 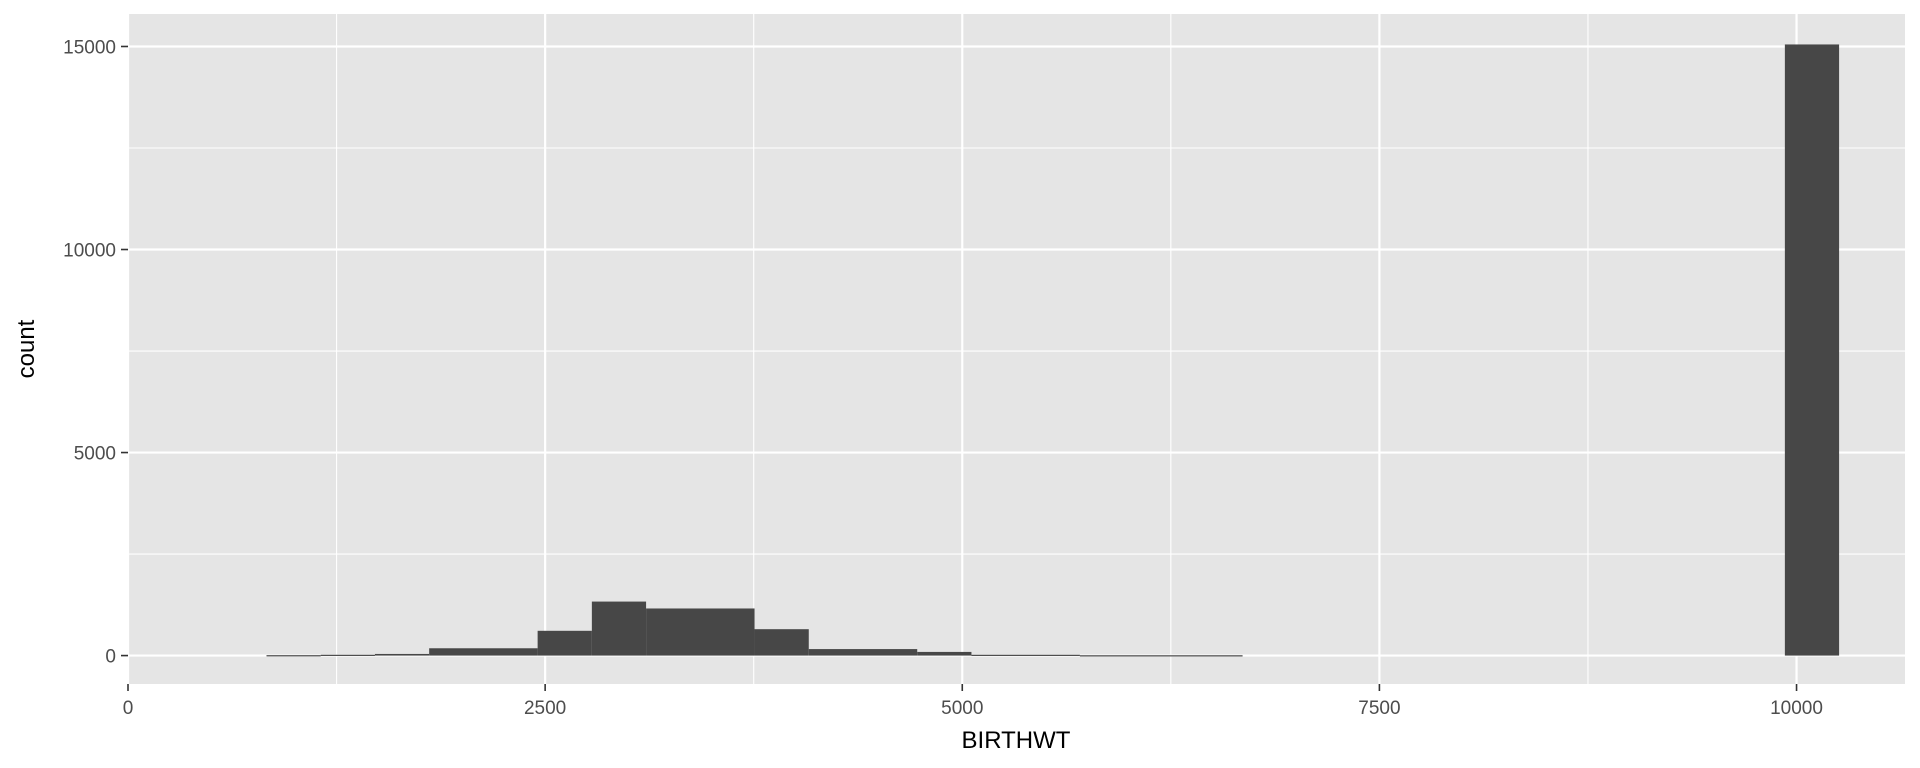 I want to click on x-axis: 0 2500 5000 7500 10000, so click(x=973, y=708).